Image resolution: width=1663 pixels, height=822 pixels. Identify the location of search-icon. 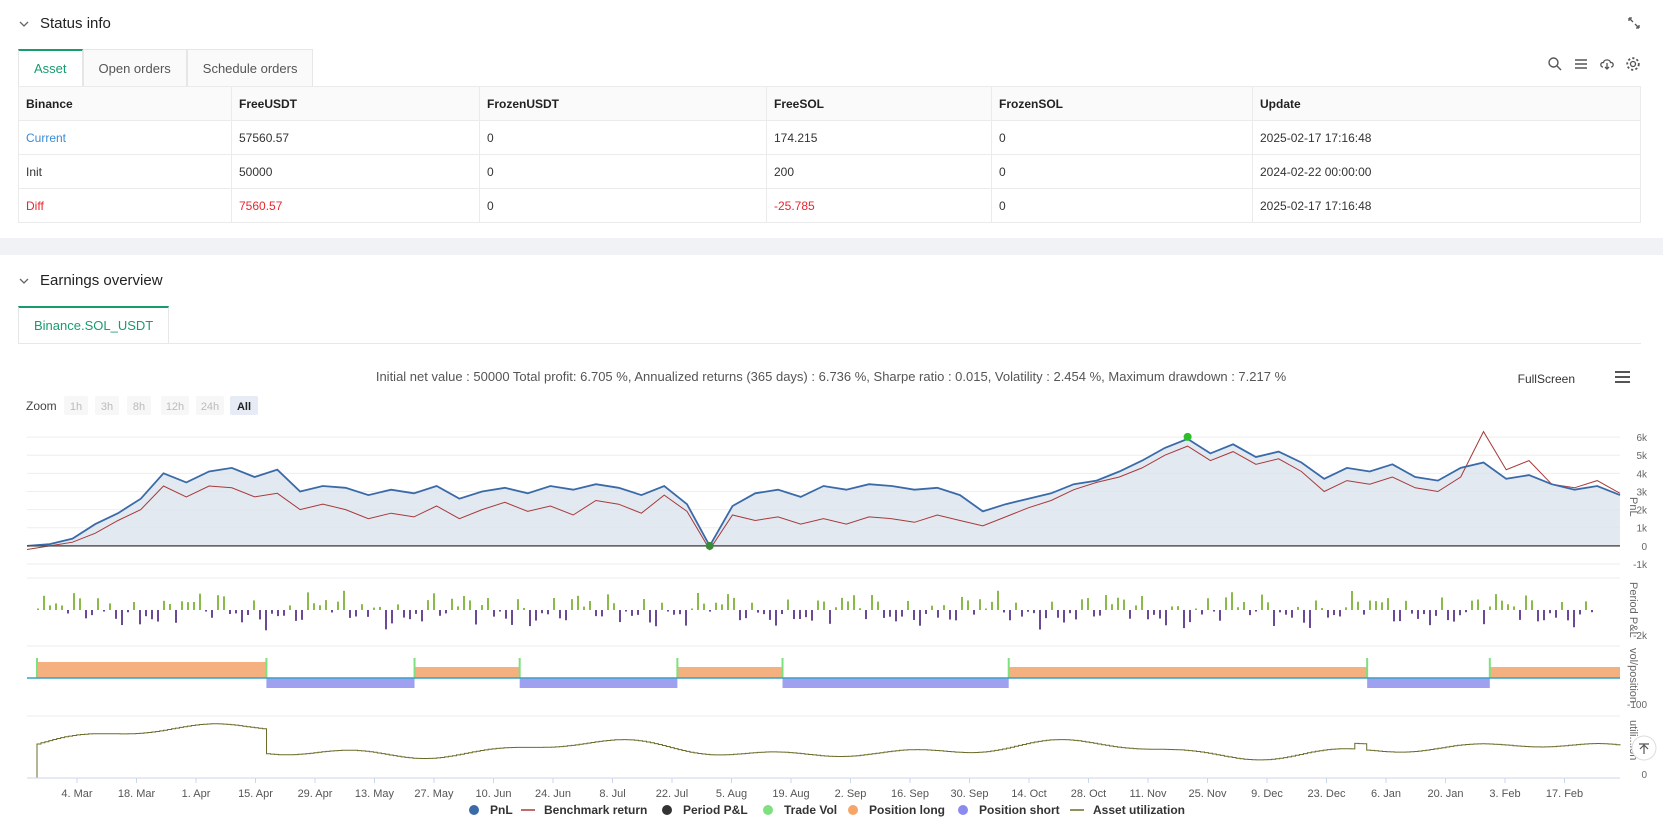
(1555, 64).